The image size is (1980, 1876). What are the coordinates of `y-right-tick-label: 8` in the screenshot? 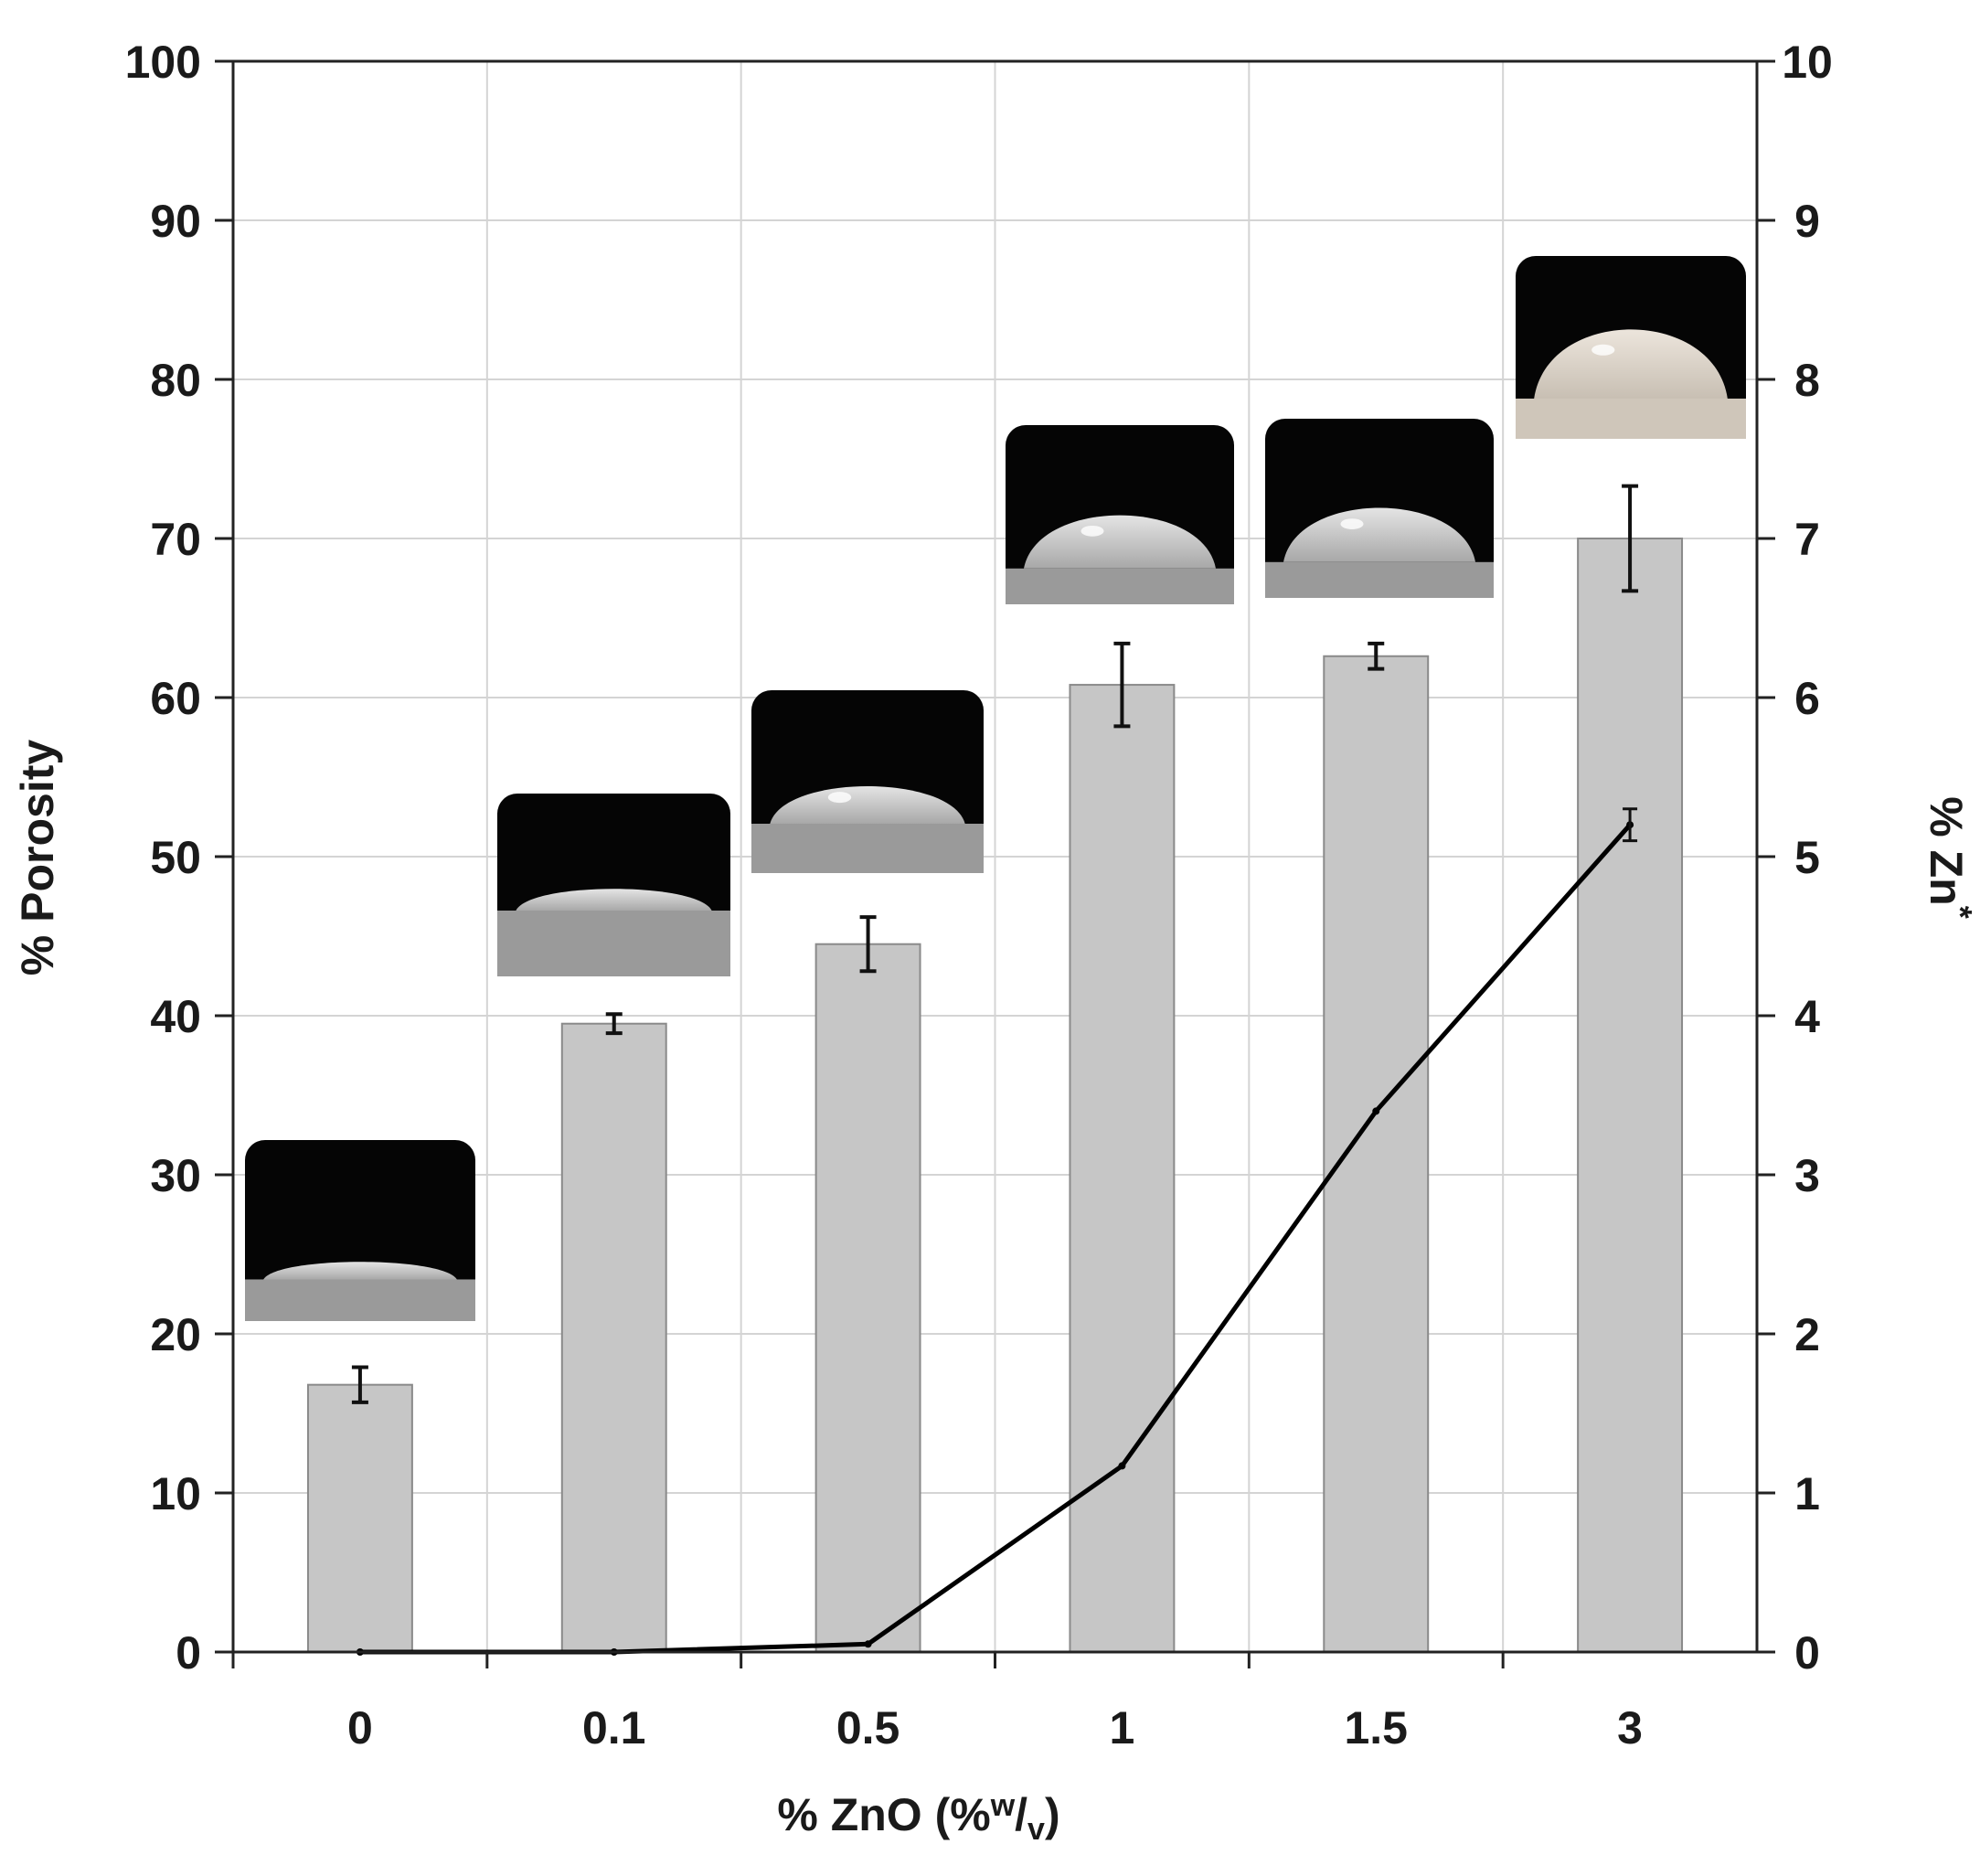 It's located at (1807, 380).